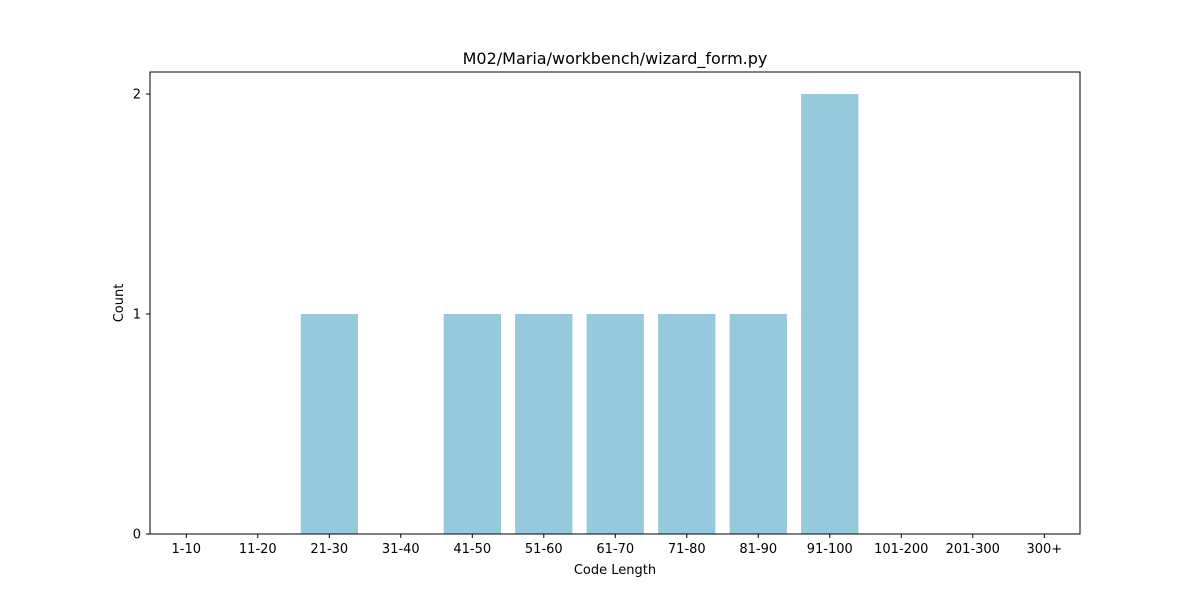  What do you see at coordinates (1044, 549) in the screenshot?
I see `x-tick-label: 300+` at bounding box center [1044, 549].